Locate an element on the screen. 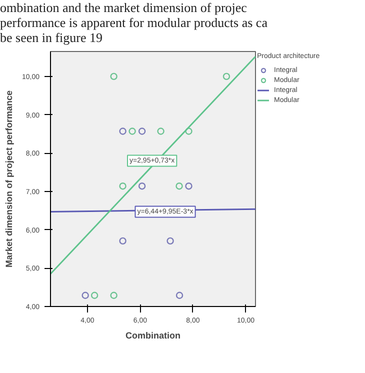 The height and width of the screenshot is (373, 365). text: performance is apparent for modular products as ca is located at coordinates (134, 22).